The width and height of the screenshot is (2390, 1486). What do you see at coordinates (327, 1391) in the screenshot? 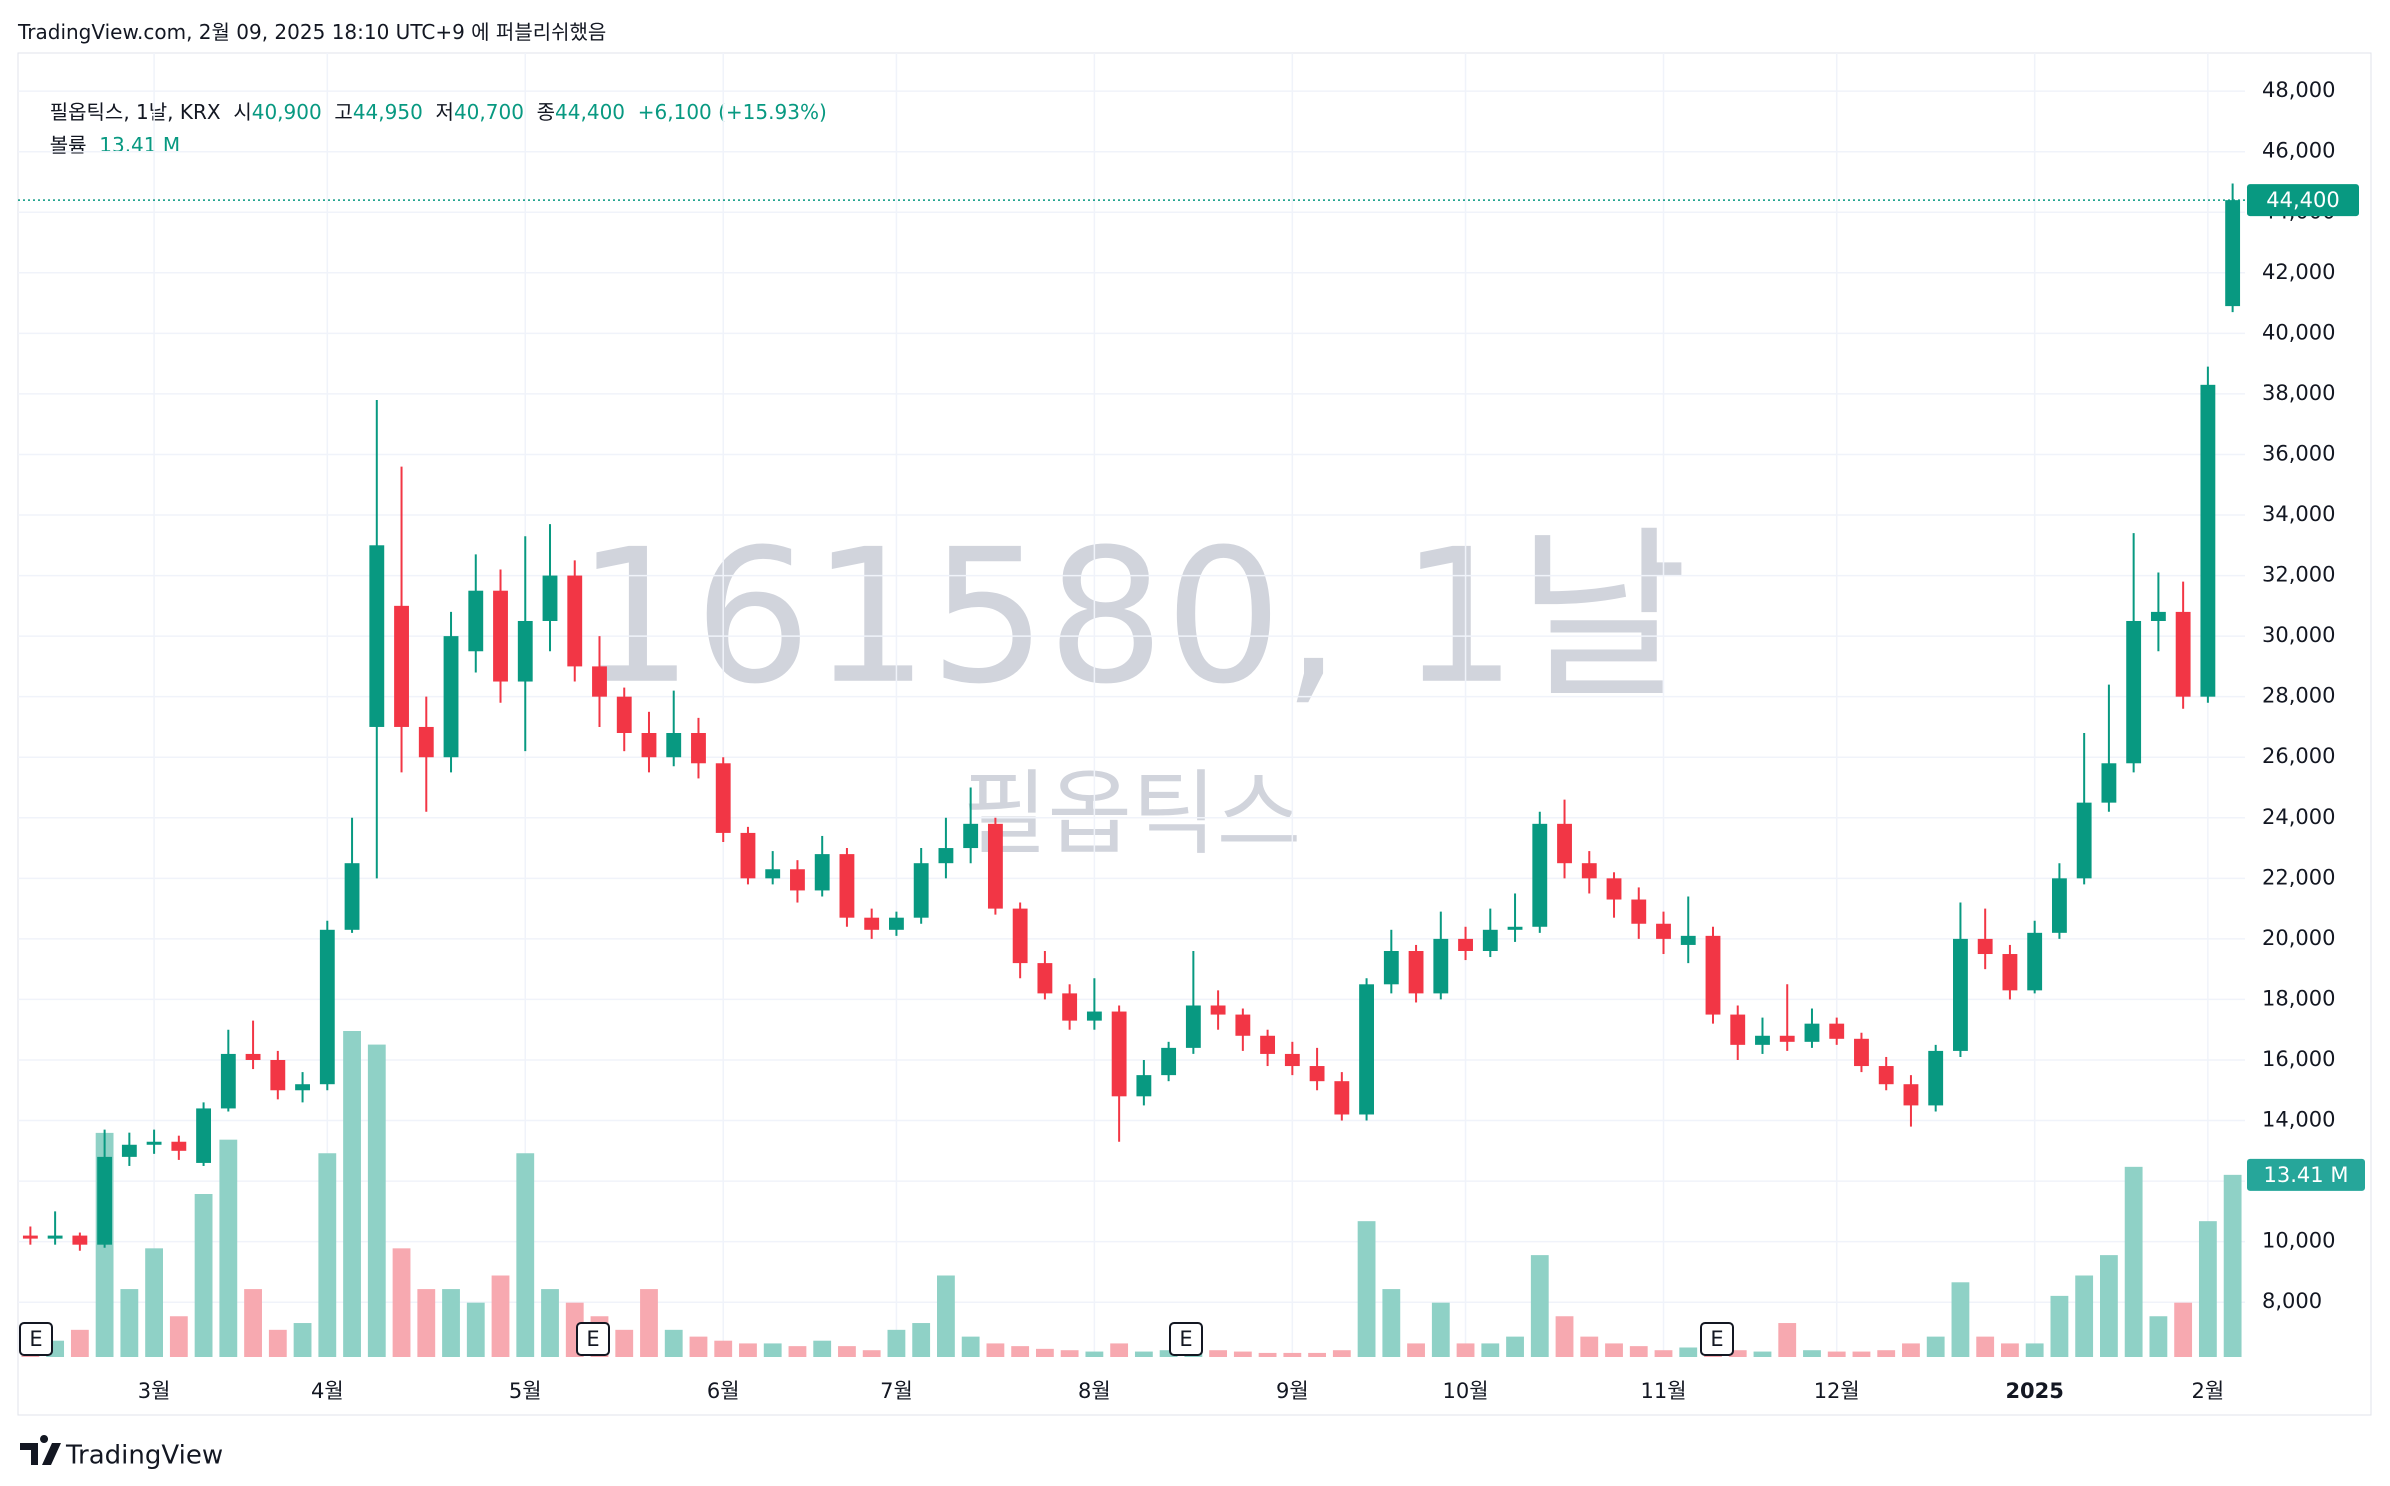
I see `x-tick-label: 4월` at bounding box center [327, 1391].